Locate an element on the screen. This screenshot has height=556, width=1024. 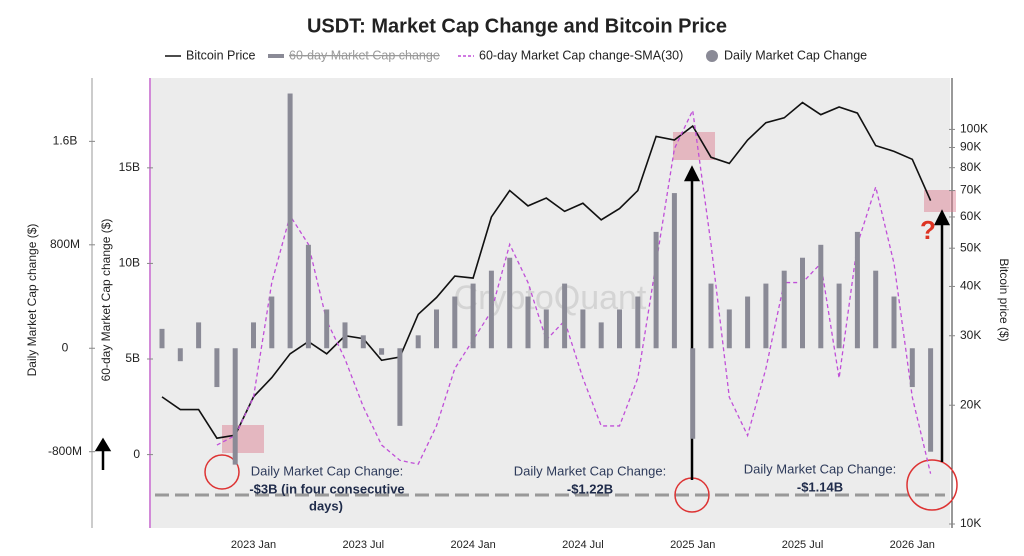
legend-label: 60-day Market Cap change-SMA(30) is located at coordinates (581, 55).